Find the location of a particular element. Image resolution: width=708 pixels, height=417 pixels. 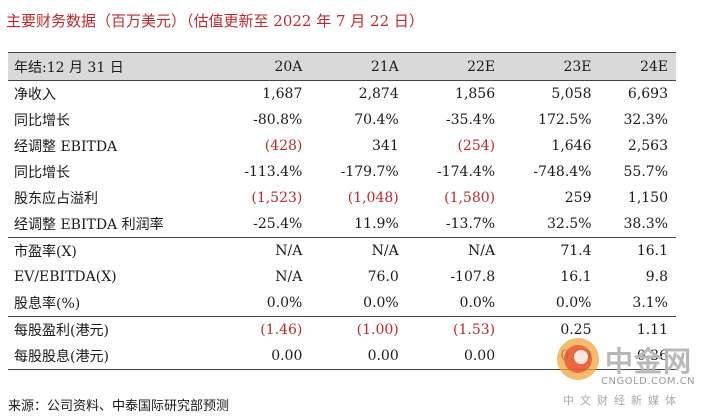

watermark: 中金网 CNGOLD.COM.CN 中文财经新媒体 is located at coordinates (629, 374).